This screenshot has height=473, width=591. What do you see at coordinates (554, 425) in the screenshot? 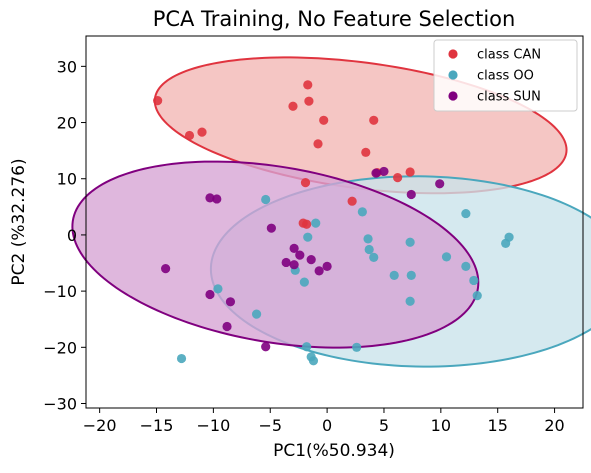
I see `x-tick-label: 20` at bounding box center [554, 425].